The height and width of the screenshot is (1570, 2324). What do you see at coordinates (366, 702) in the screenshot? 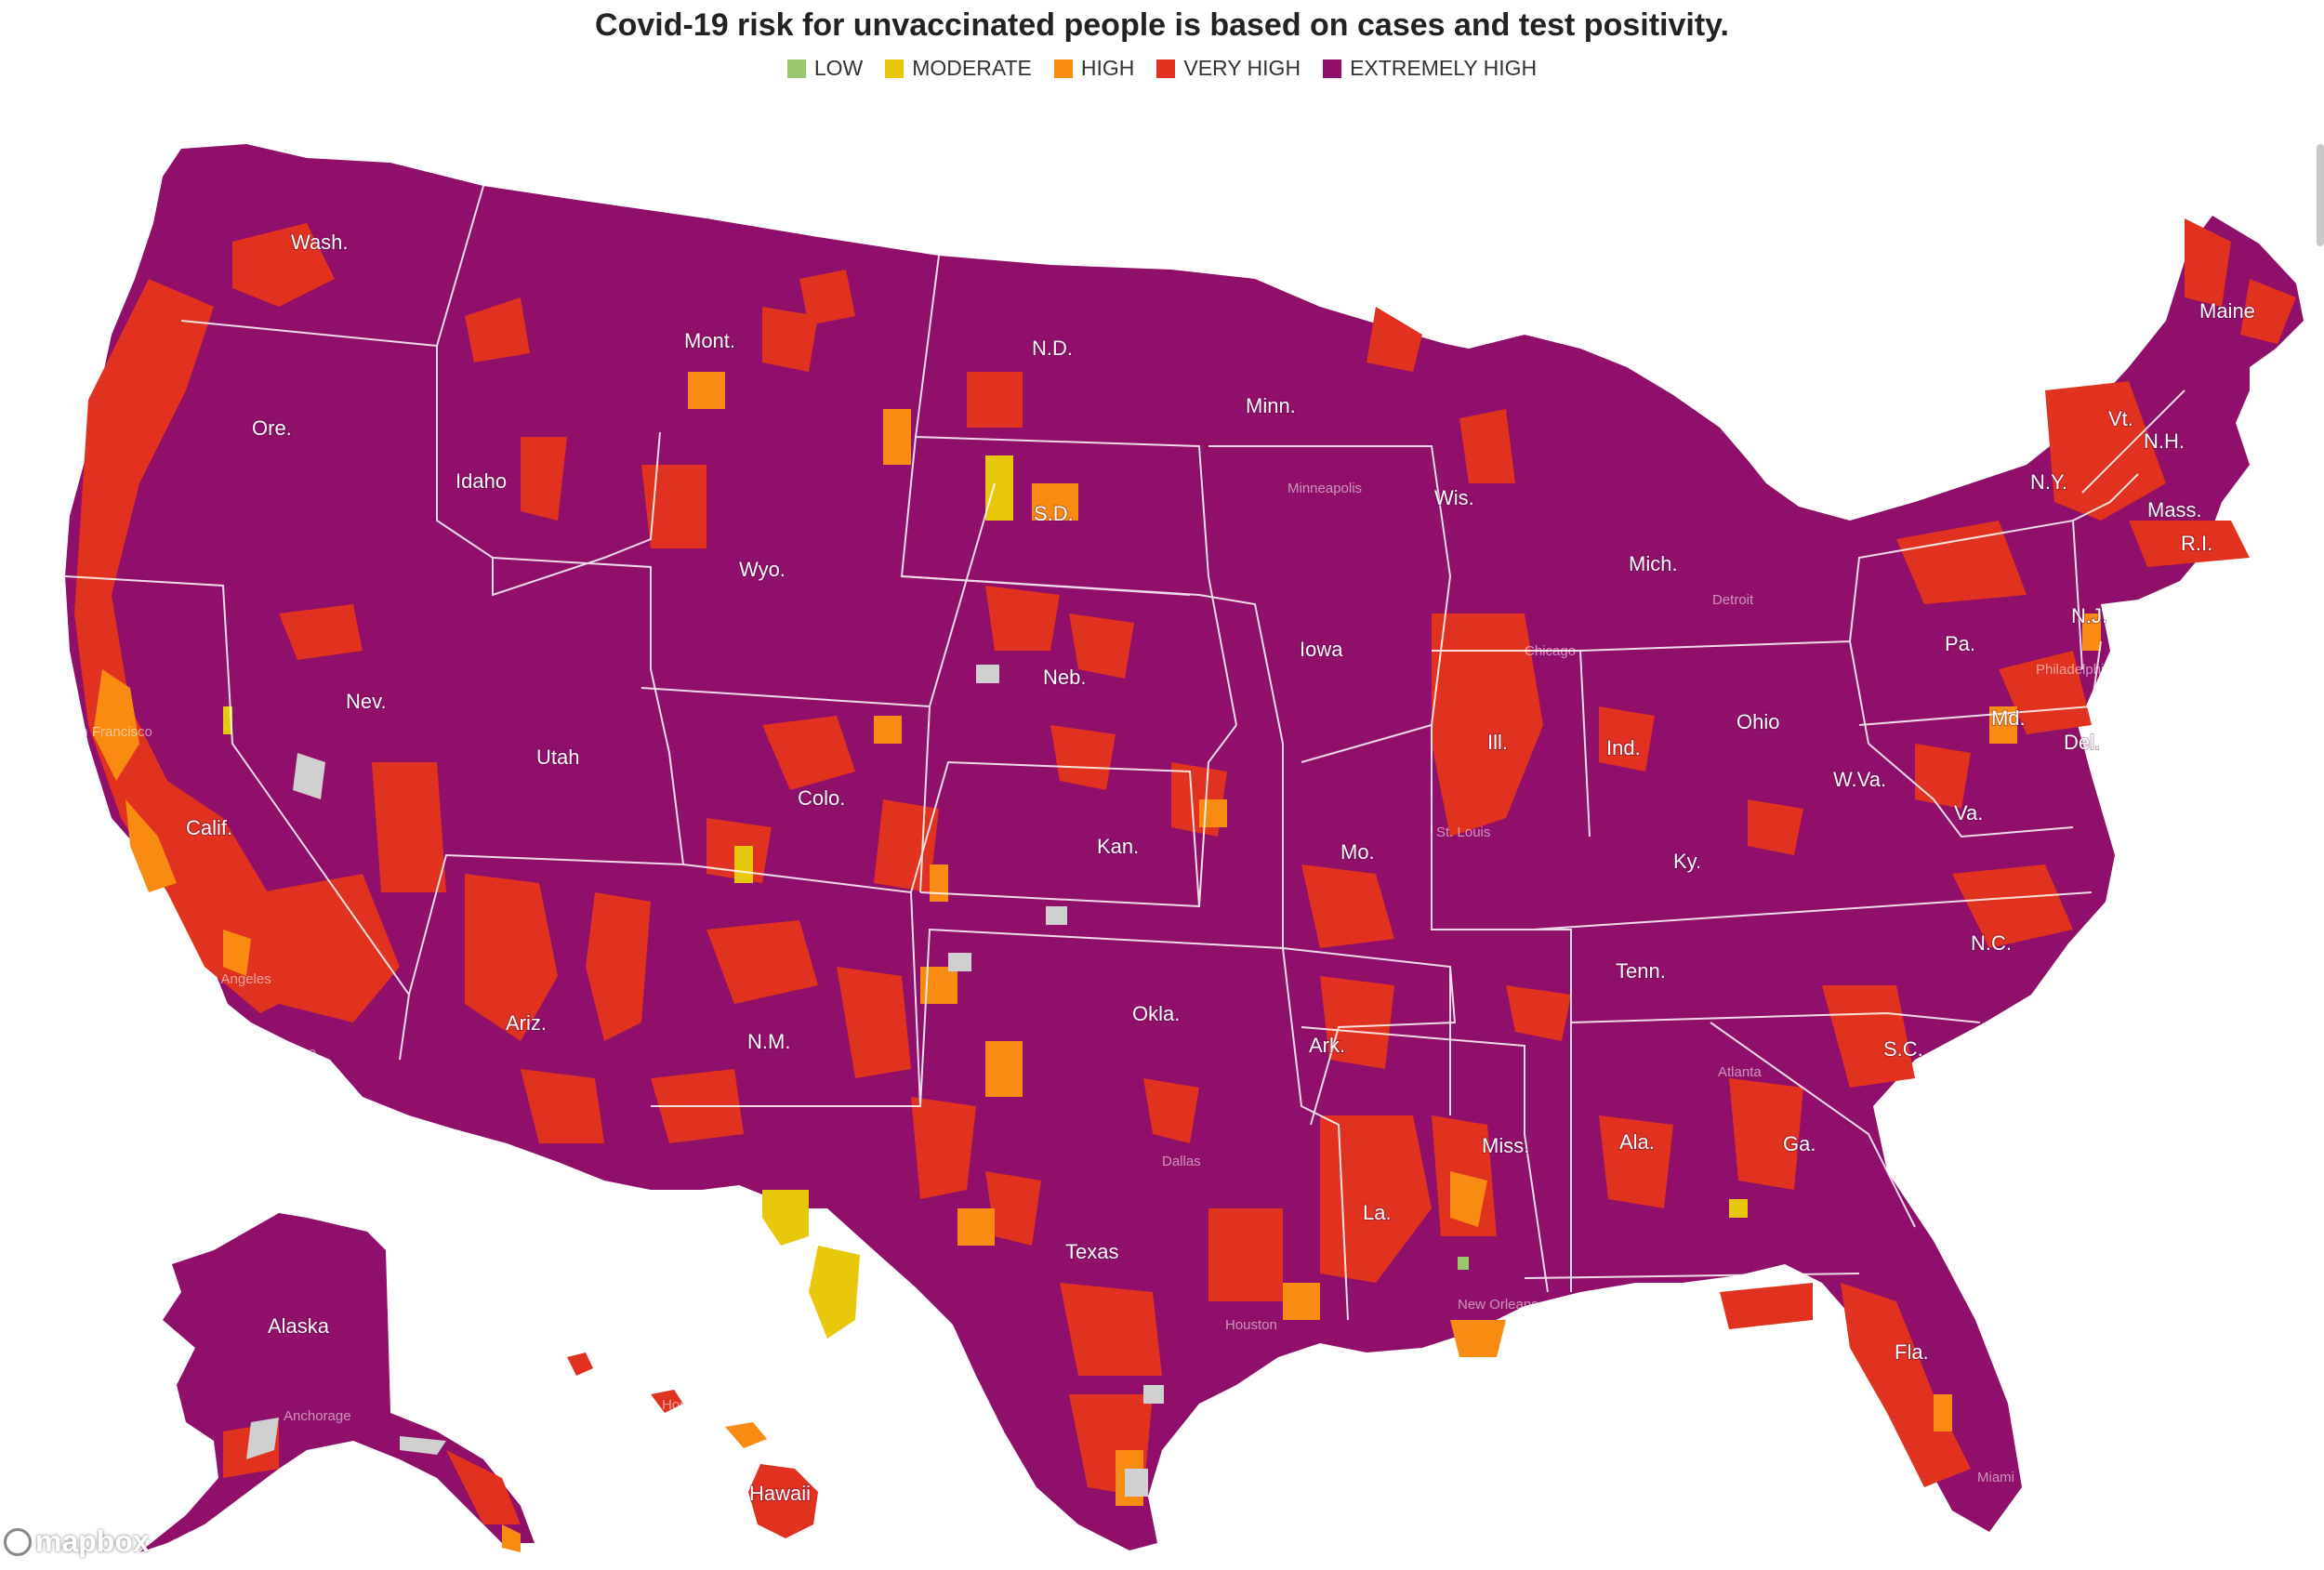
I see `state-label-nevada: Nev.` at bounding box center [366, 702].